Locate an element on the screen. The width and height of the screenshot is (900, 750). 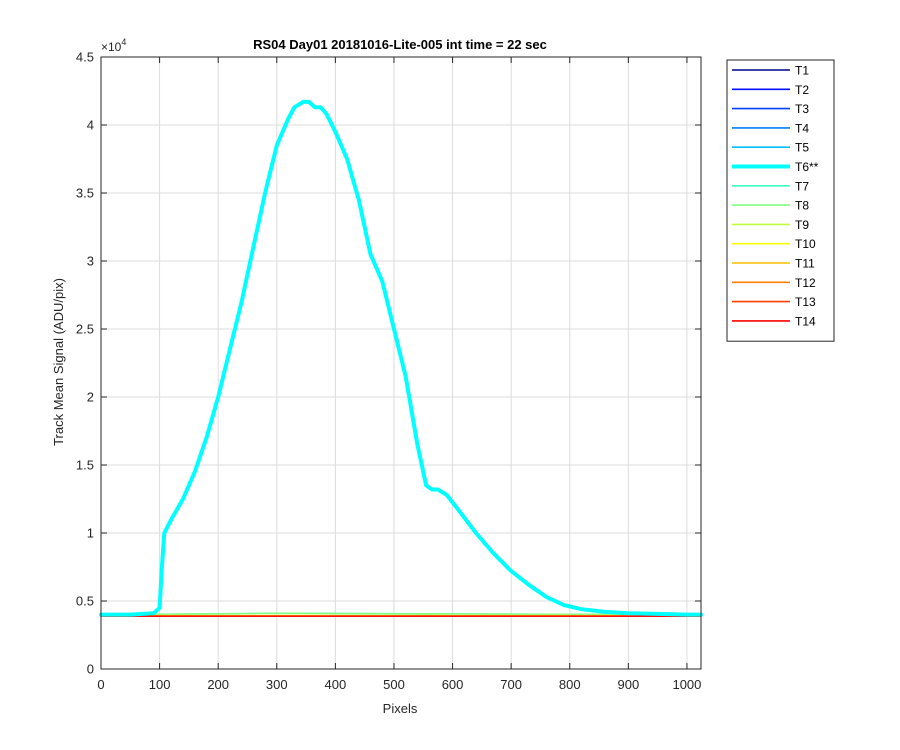
y-tick-label: 1 is located at coordinates (90, 533).